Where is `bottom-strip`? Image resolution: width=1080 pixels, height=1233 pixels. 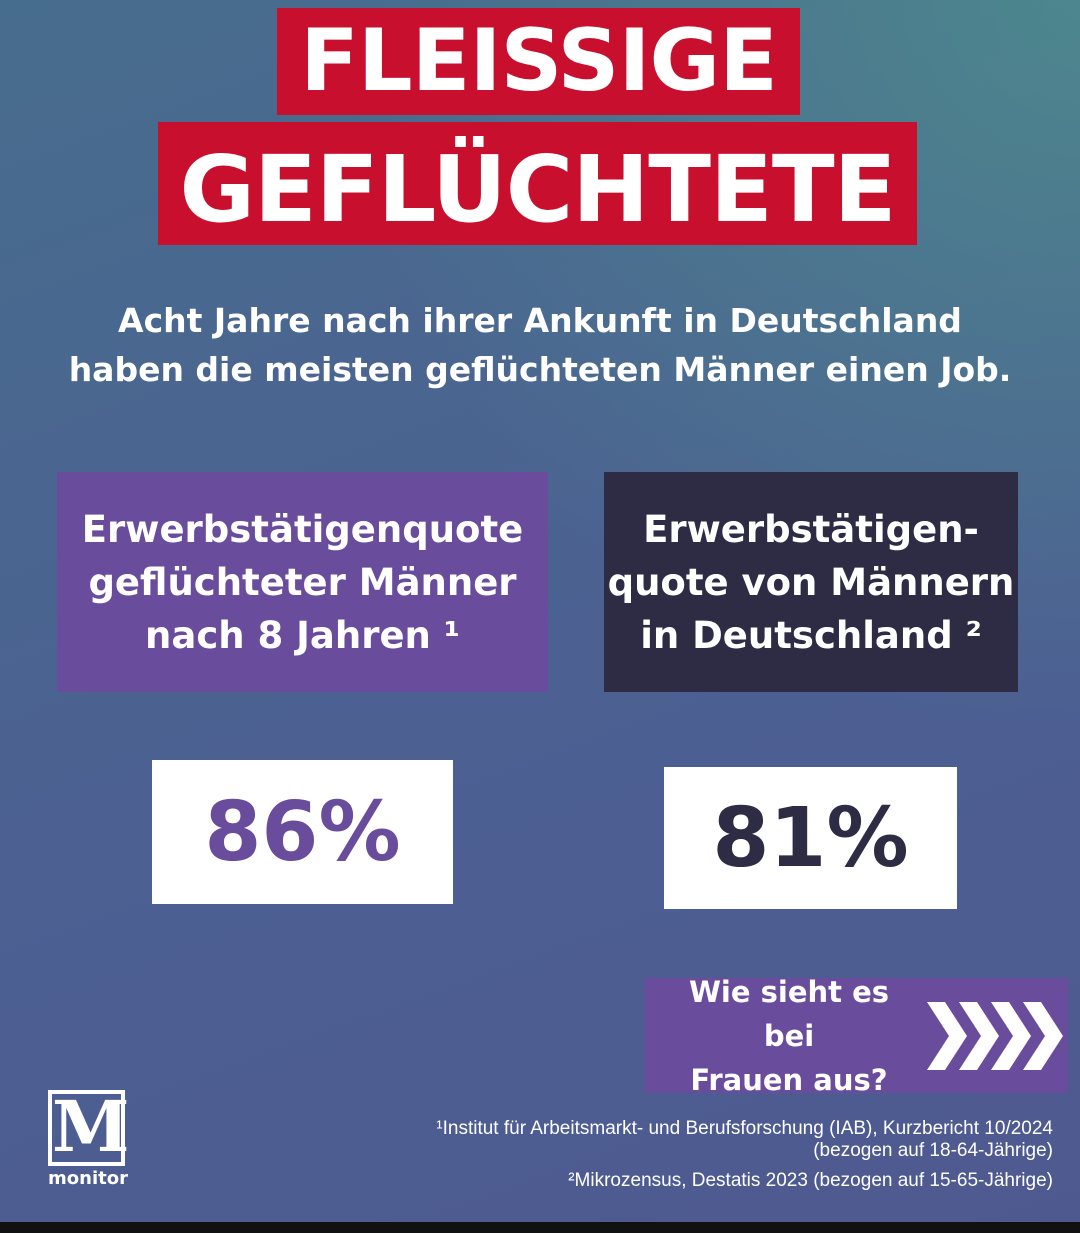
bottom-strip is located at coordinates (540, 1227).